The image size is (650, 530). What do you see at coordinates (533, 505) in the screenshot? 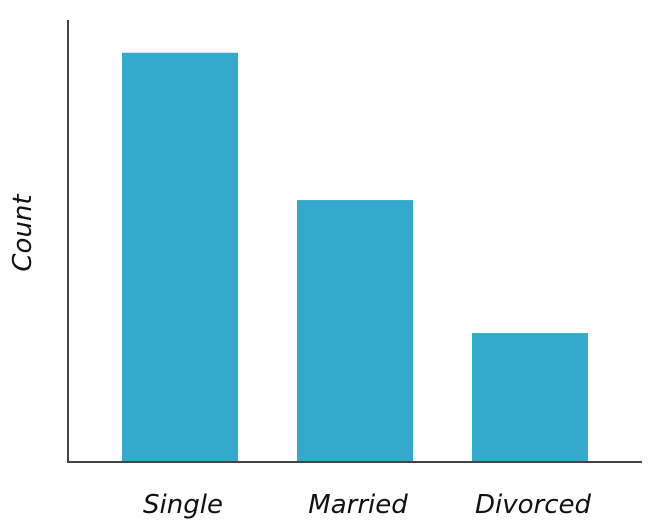
I see `x-tick-label-divorced: Divorced` at bounding box center [533, 505].